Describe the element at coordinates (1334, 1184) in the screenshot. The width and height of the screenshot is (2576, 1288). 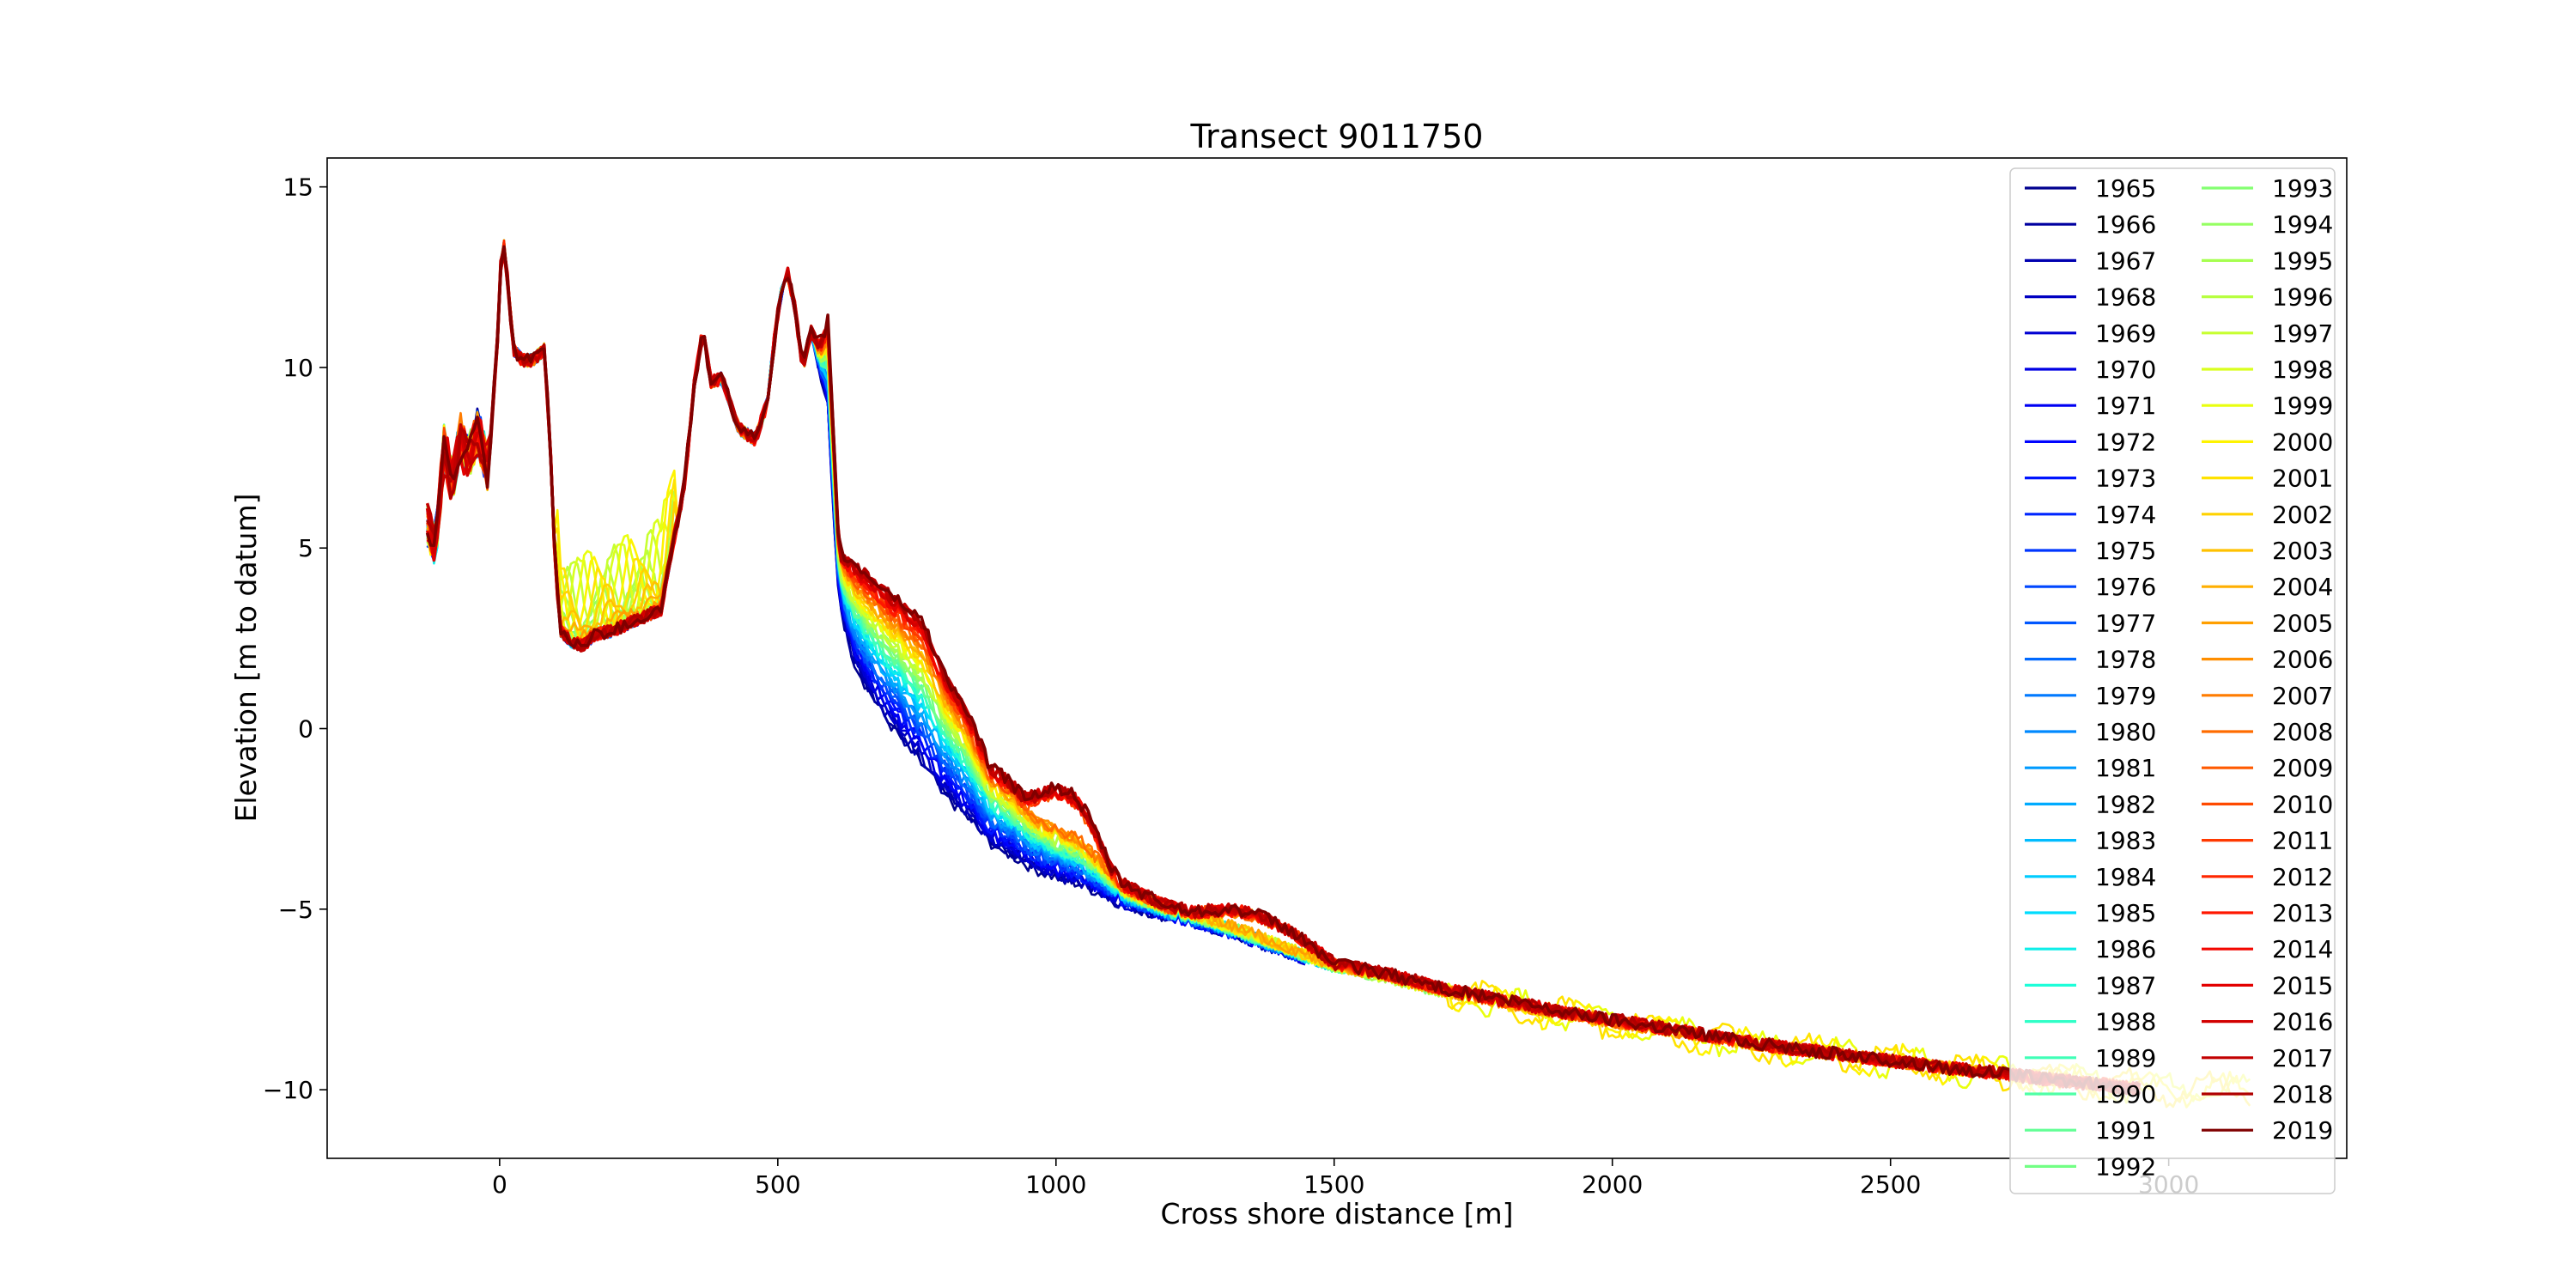
I see `x-tick-label: 1500` at that location.